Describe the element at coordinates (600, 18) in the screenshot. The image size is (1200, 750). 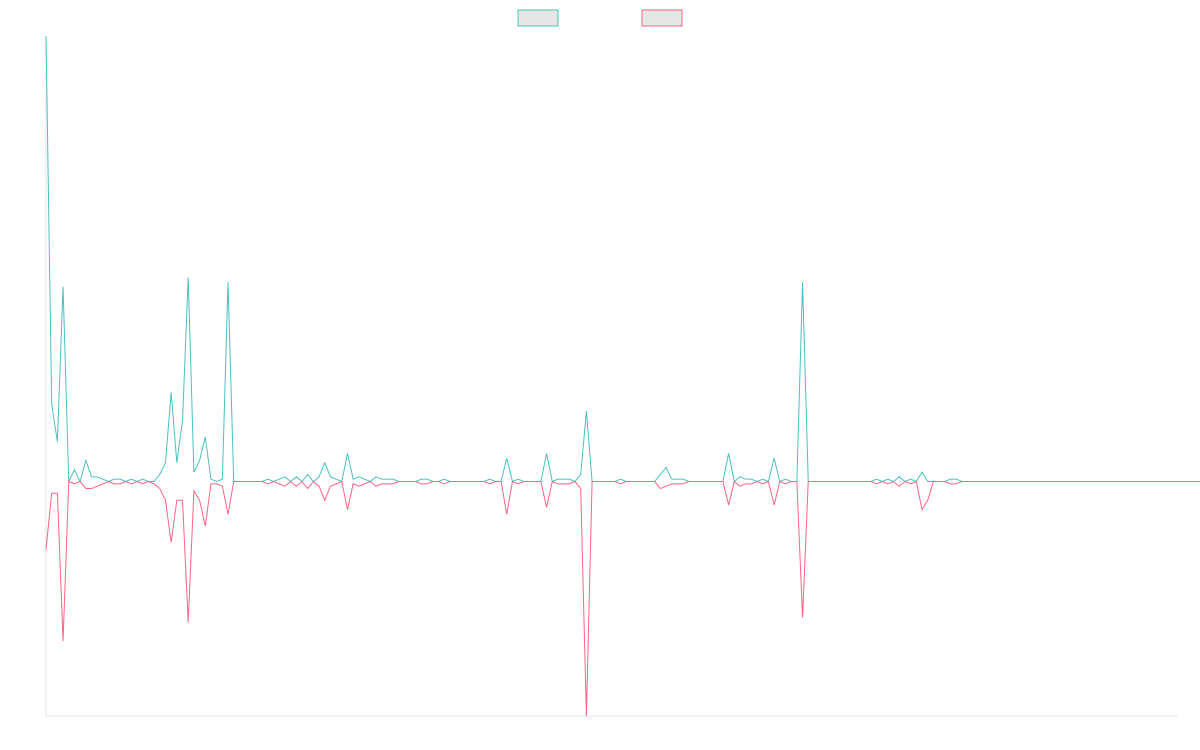
I see `legend` at that location.